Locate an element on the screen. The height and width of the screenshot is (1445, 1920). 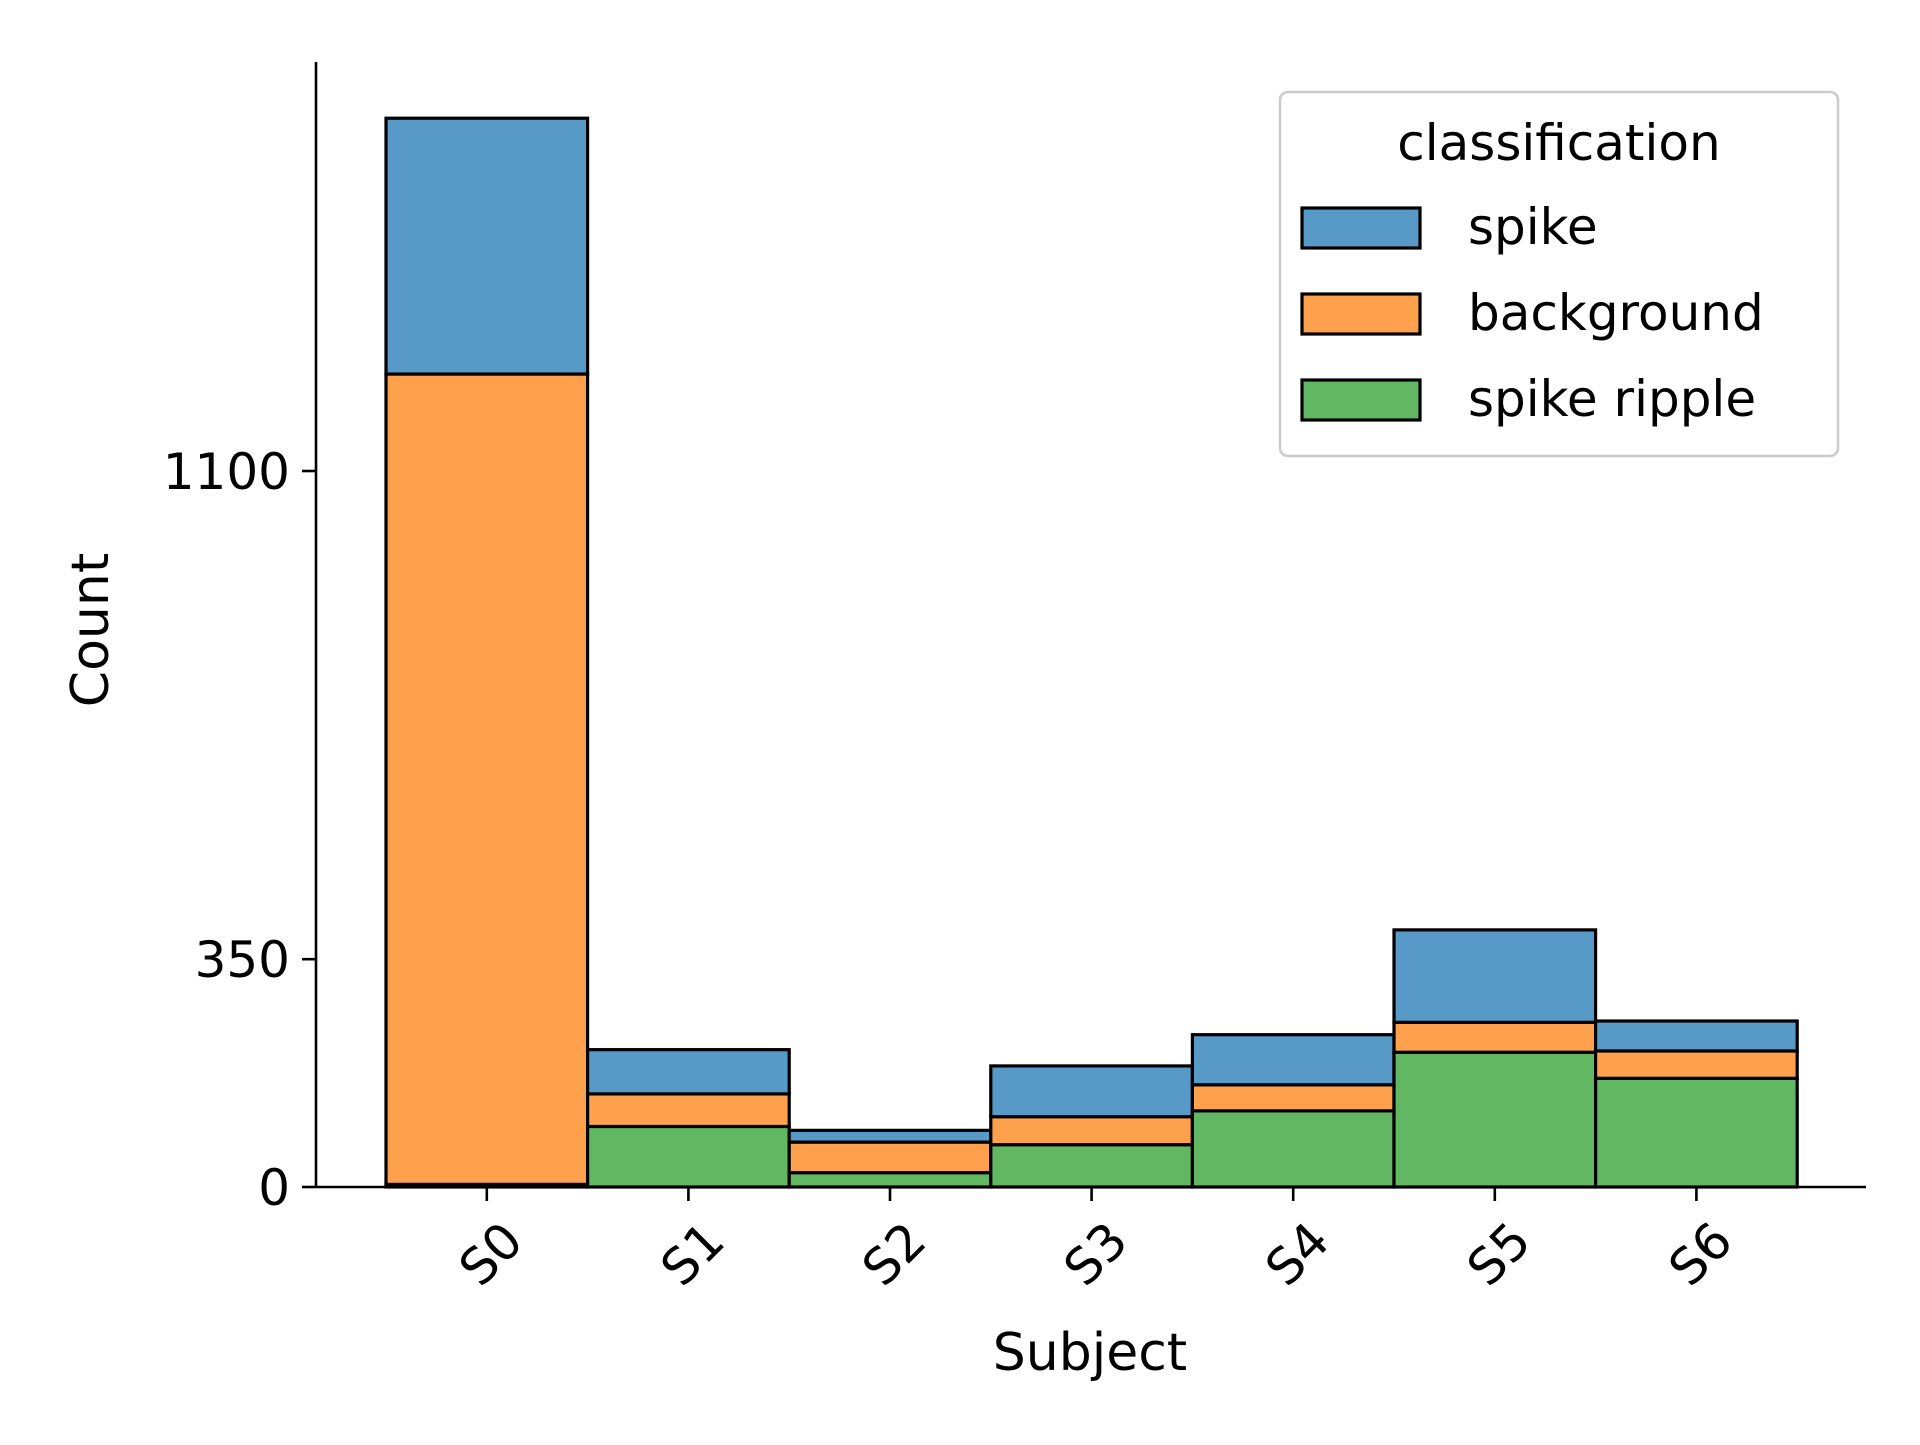
bar-S3-background is located at coordinates (1091, 1131).